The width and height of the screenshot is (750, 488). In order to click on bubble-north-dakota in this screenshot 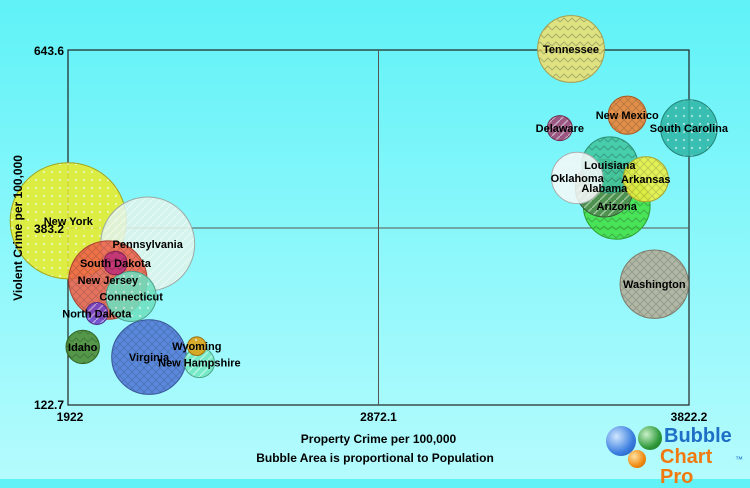, I will do `click(97, 313)`.